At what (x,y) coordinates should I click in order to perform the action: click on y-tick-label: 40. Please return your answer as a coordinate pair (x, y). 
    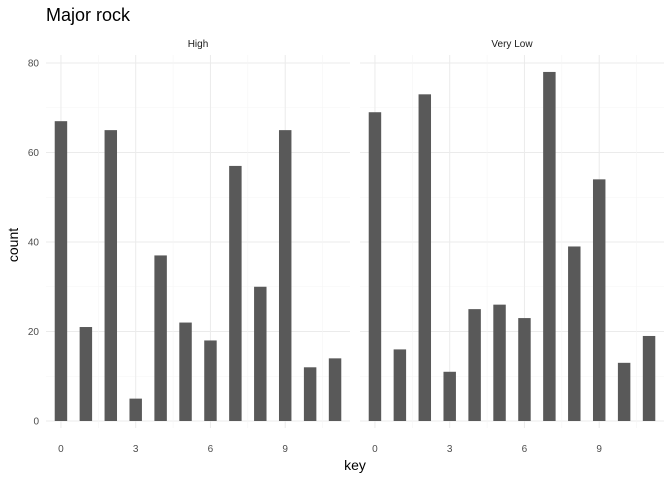
    Looking at the image, I should click on (34, 243).